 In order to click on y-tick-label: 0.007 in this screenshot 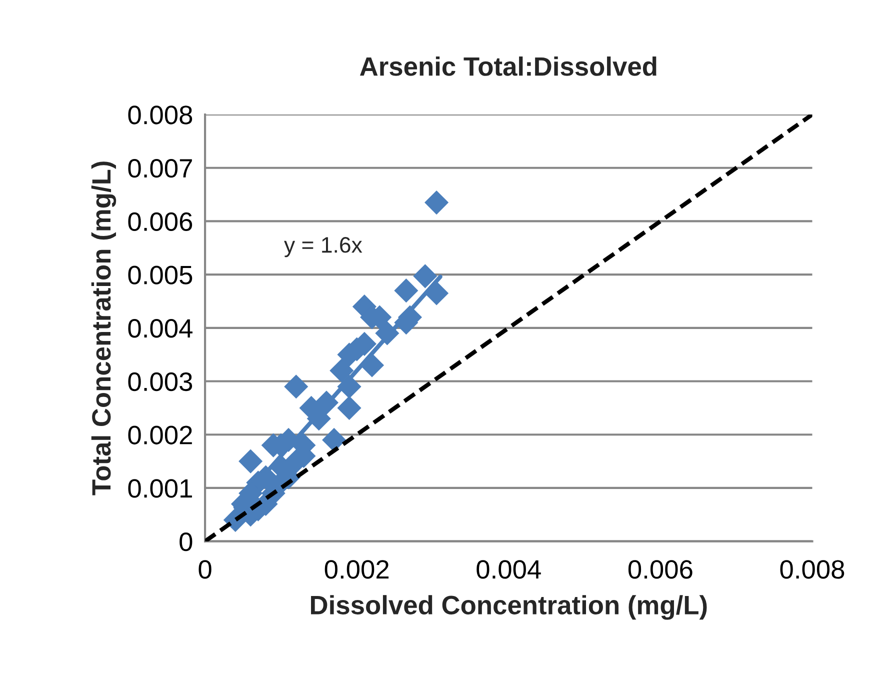, I will do `click(160, 168)`.